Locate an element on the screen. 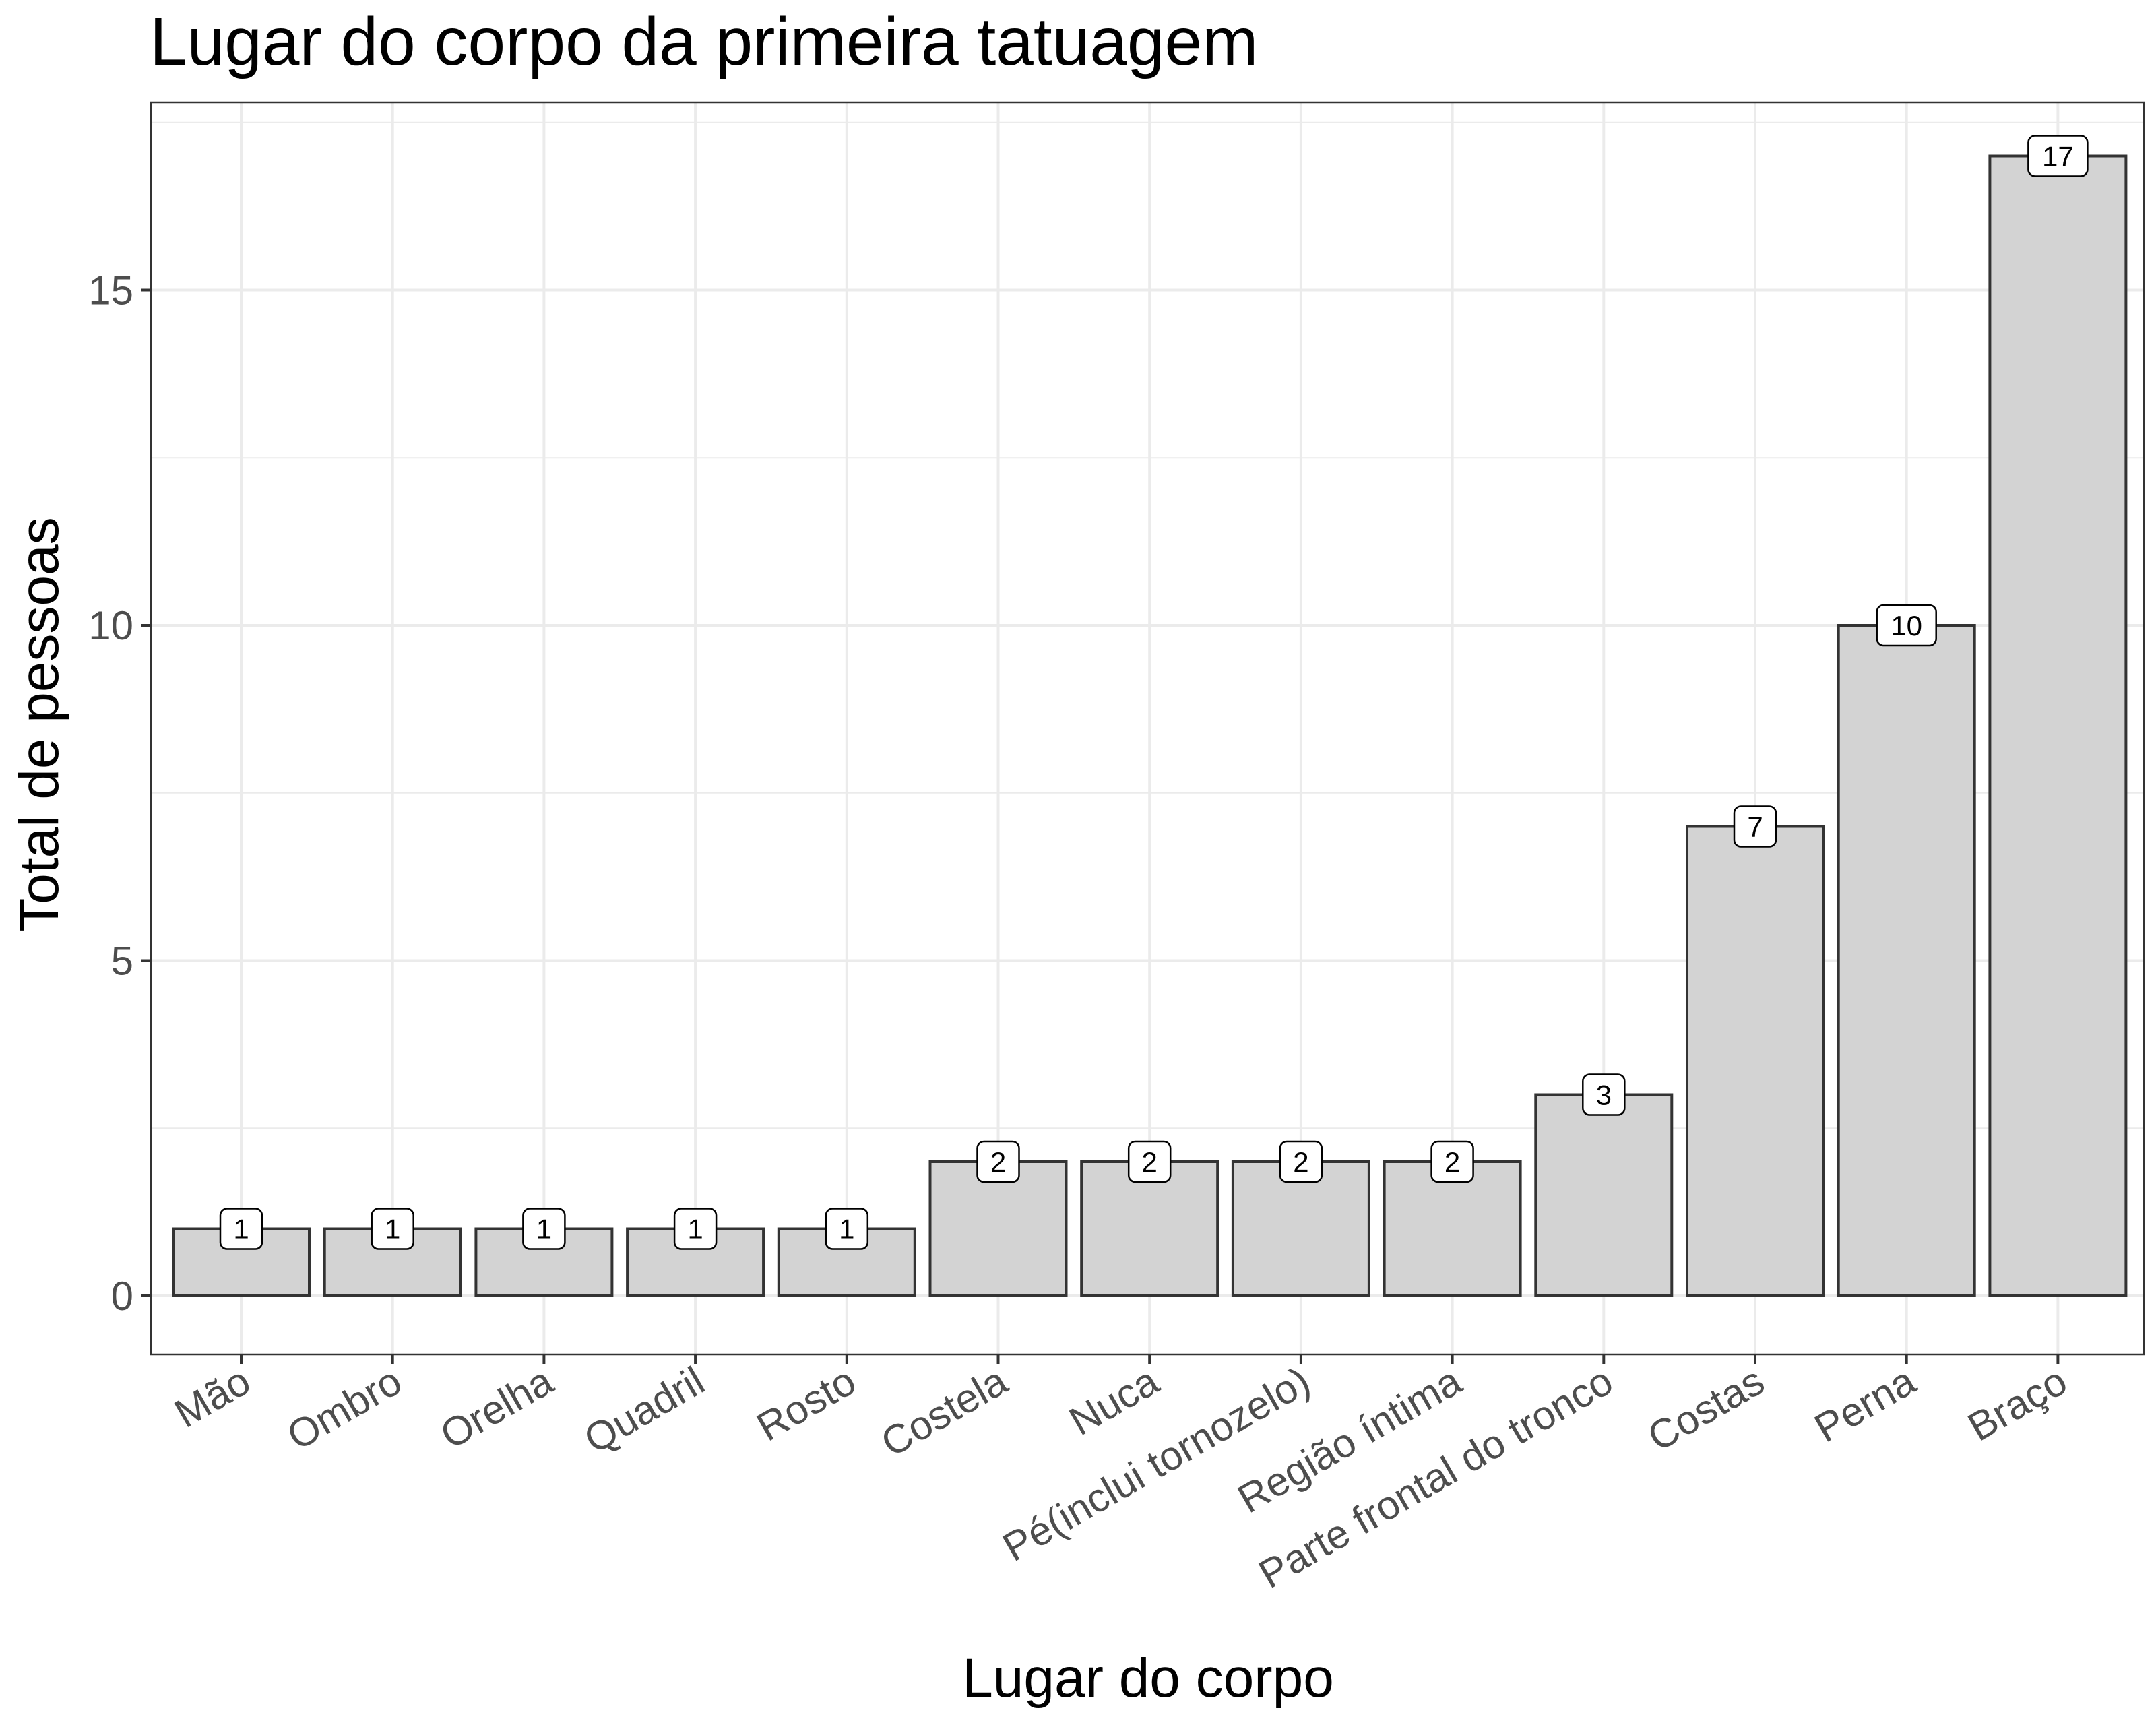 The height and width of the screenshot is (1725, 2156). x-tick-label: Braço is located at coordinates (2017, 1403).